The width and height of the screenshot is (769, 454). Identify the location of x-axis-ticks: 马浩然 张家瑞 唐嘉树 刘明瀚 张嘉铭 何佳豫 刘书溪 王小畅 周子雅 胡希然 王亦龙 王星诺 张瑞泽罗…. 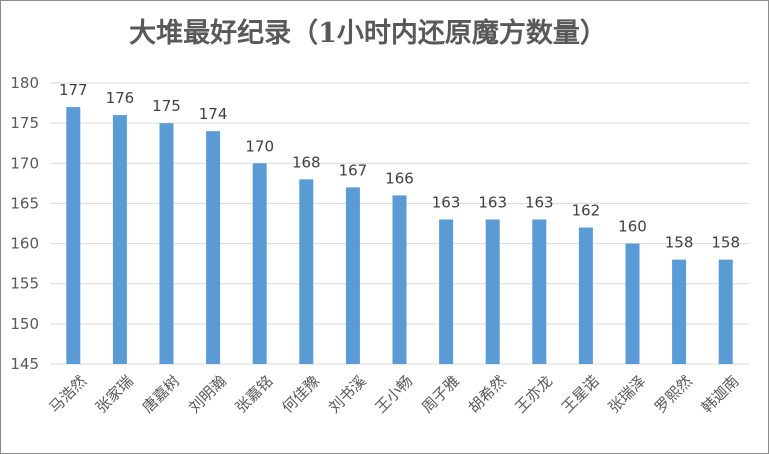
(393, 394).